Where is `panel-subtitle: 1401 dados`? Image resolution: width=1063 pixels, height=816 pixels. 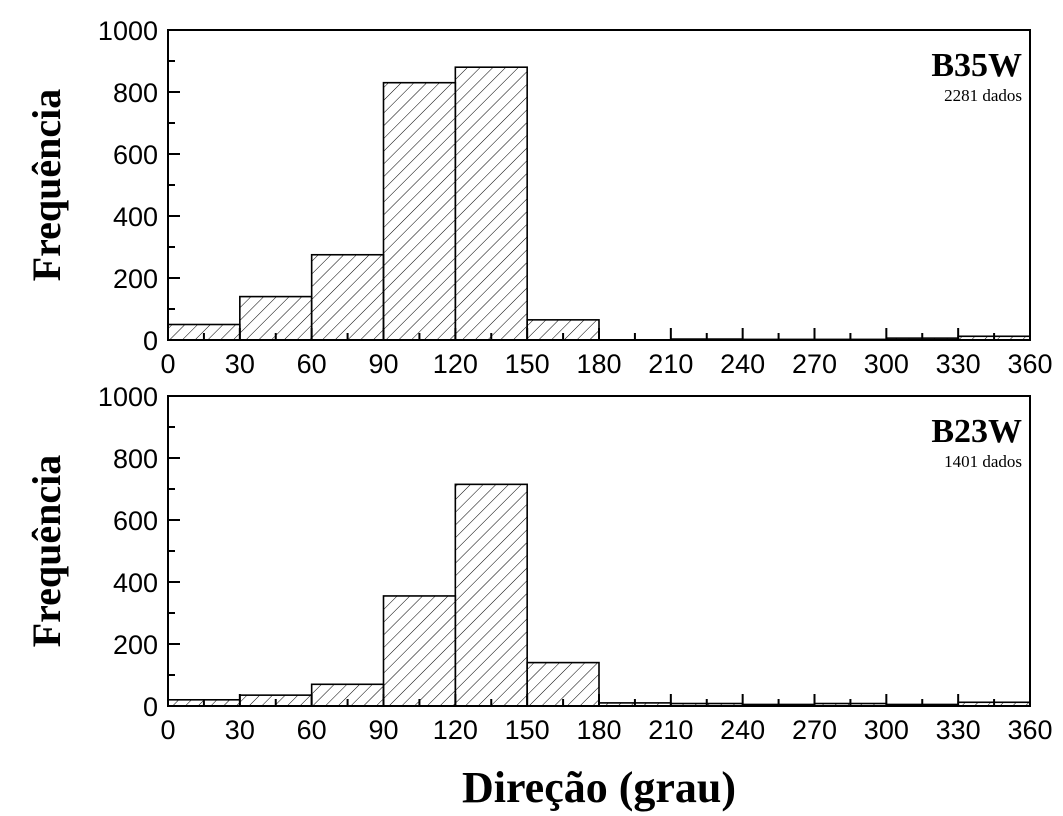 panel-subtitle: 1401 dados is located at coordinates (983, 461).